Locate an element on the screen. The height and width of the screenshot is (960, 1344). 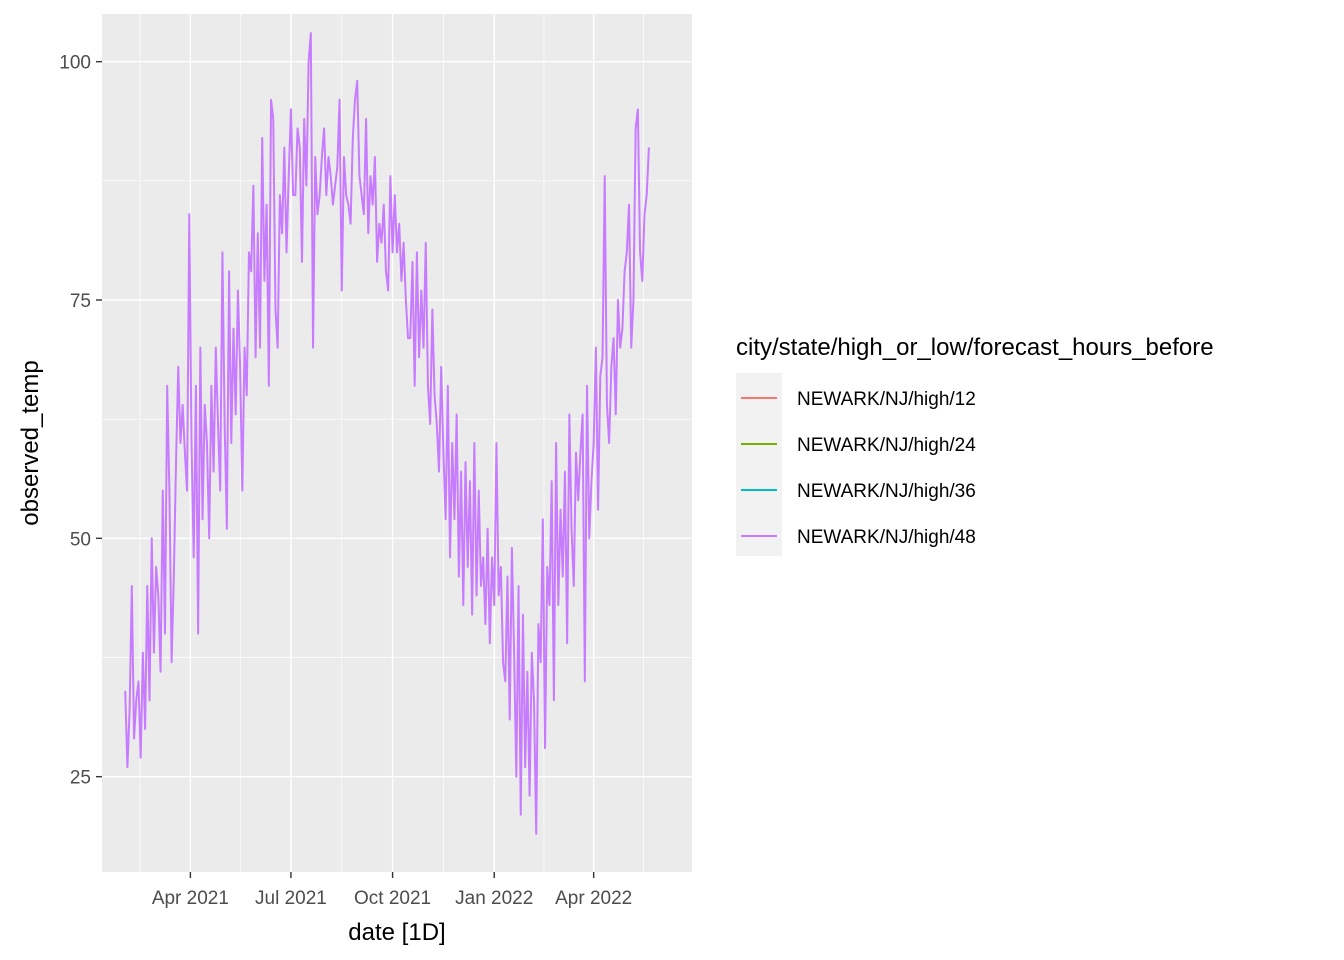
x-axis: Apr 2021 Jul 2021 Oct 2021 Jan 2022 Apr 2022 is located at coordinates (392, 890).